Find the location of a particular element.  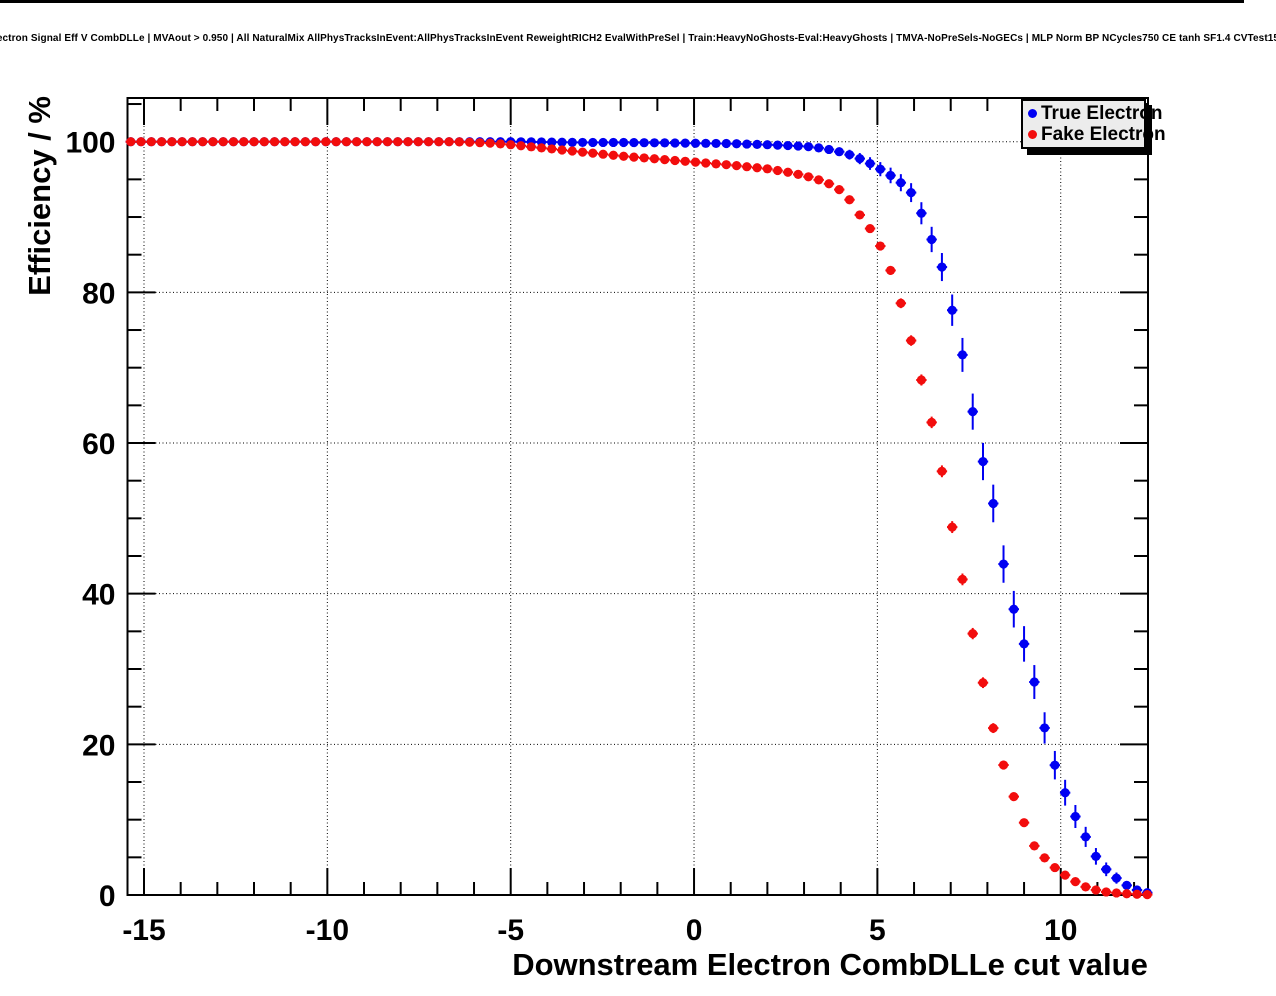

legend-marker-fake-electron-icon is located at coordinates (1032, 135).